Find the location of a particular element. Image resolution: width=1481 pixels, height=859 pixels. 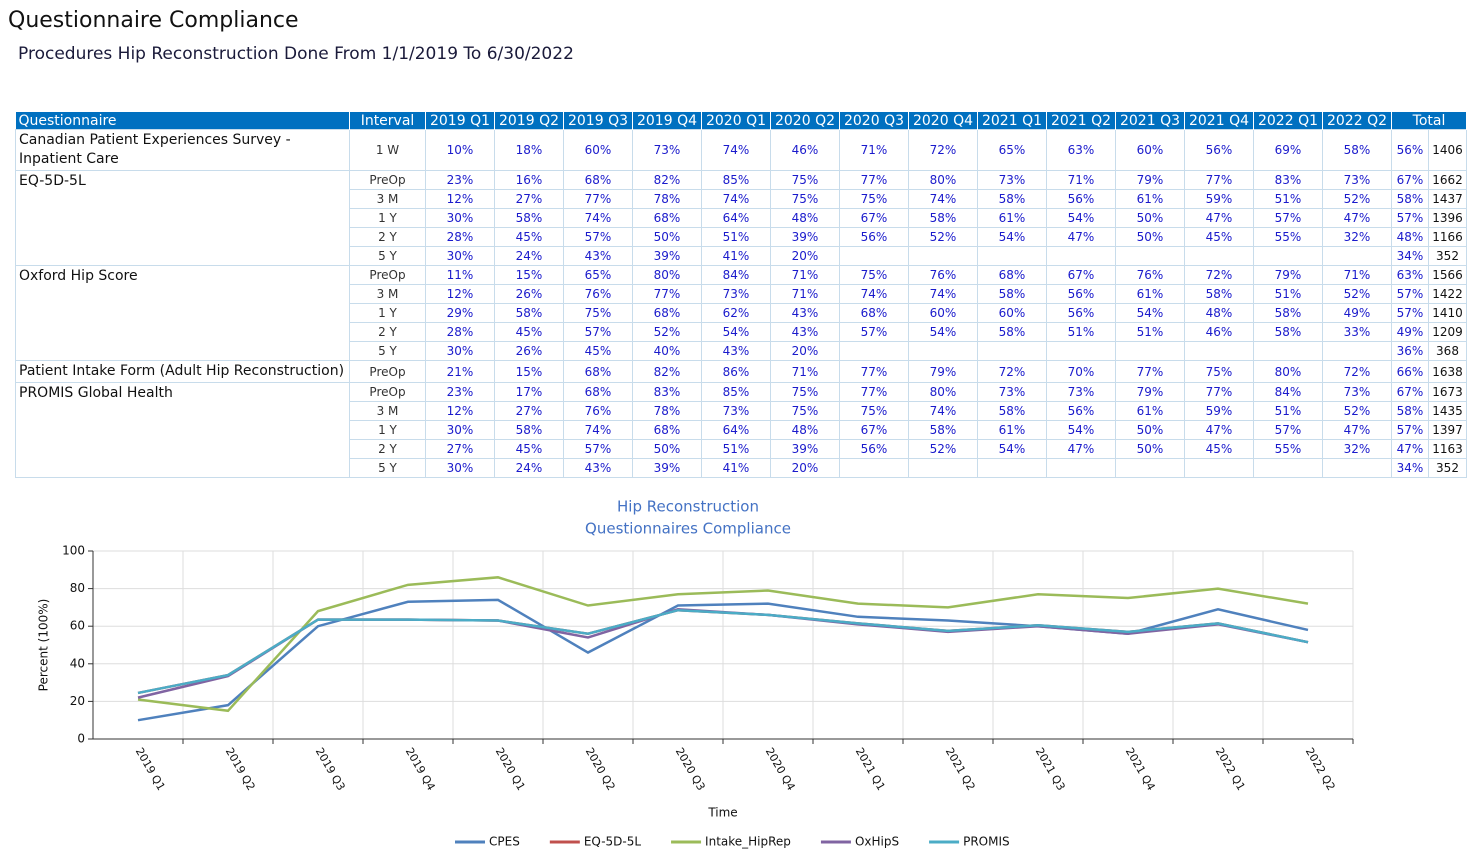

cell: 76% is located at coordinates (598, 294).